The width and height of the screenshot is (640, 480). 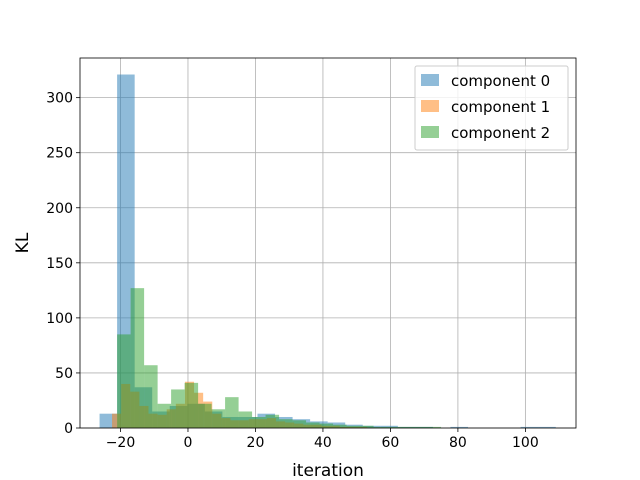 What do you see at coordinates (328, 470) in the screenshot?
I see `x-axis-label: iteration` at bounding box center [328, 470].